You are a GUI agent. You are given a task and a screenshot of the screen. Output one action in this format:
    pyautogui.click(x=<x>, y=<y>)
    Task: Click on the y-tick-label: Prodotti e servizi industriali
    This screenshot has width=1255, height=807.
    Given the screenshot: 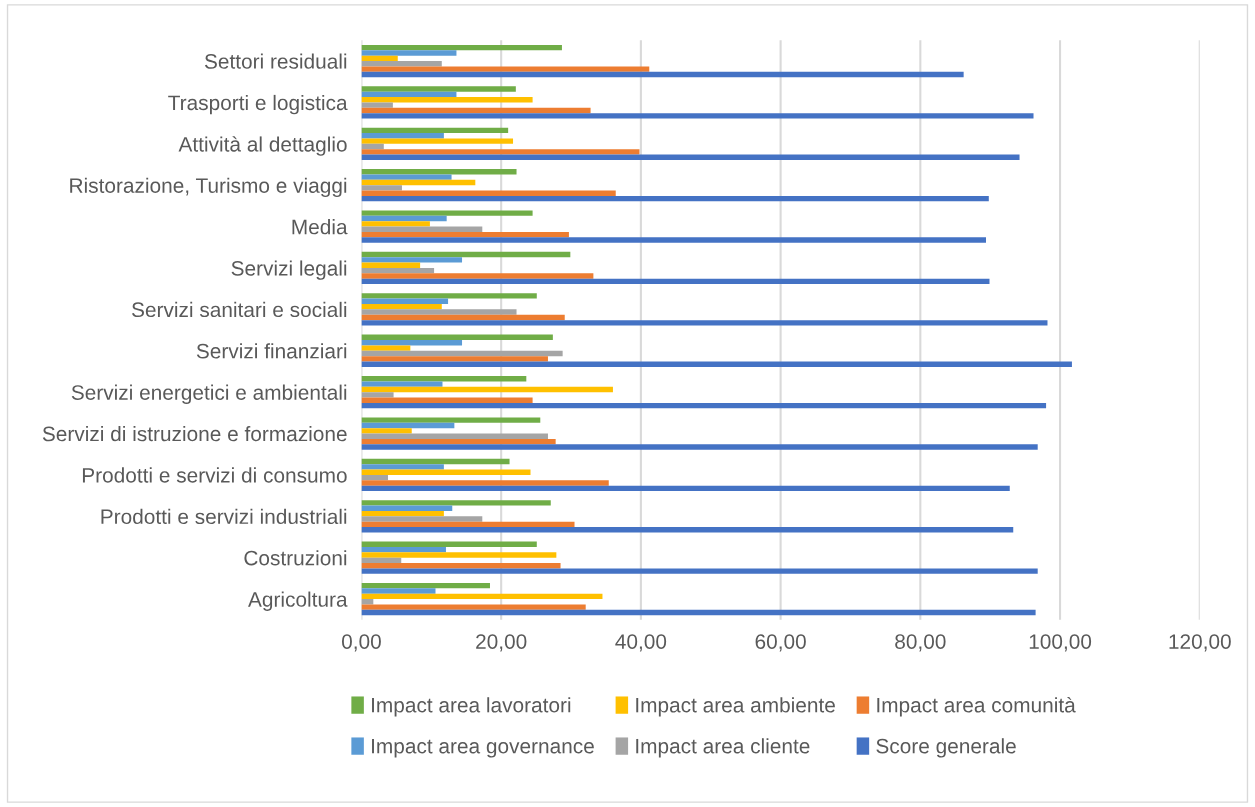 What is the action you would take?
    pyautogui.click(x=224, y=516)
    